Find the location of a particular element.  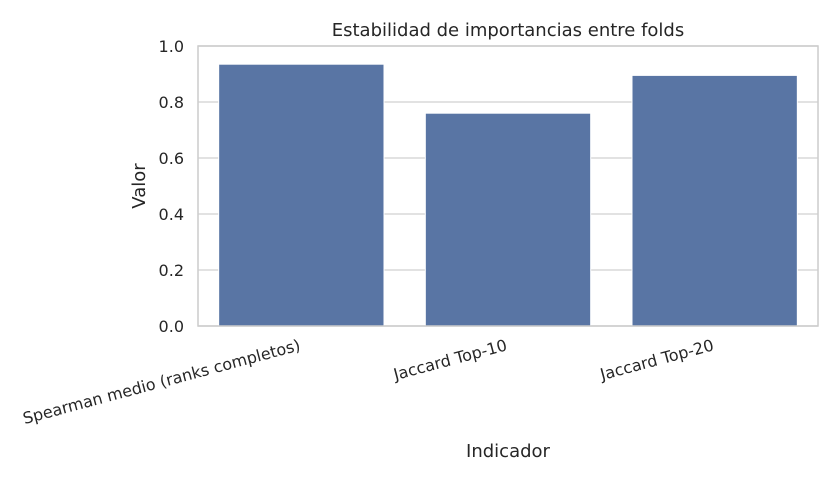

y-tick-label: 0.4 is located at coordinates (171, 214).